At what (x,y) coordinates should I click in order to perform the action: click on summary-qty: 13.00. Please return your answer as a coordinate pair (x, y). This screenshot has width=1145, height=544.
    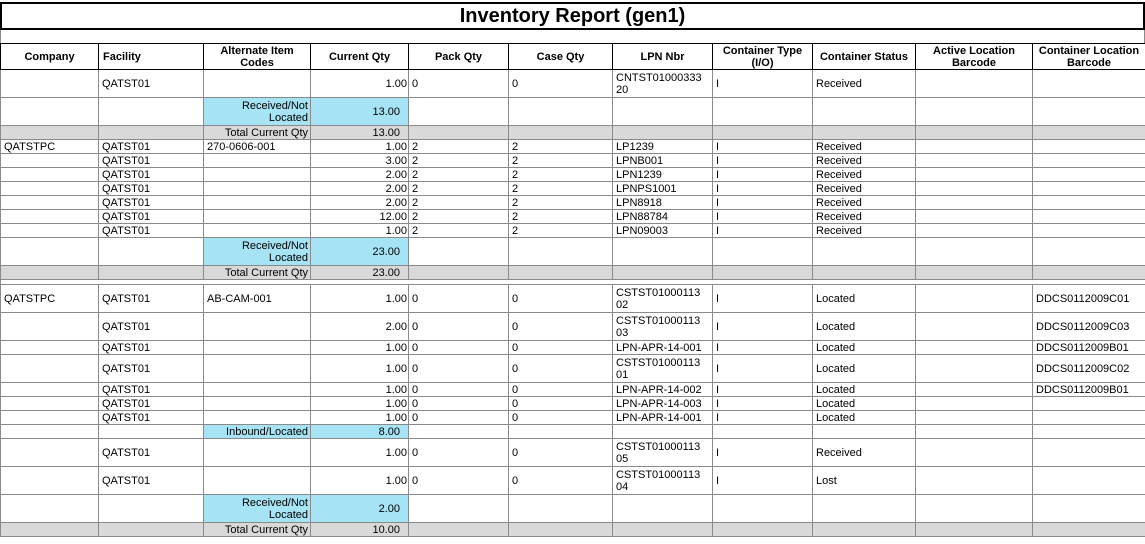
    Looking at the image, I should click on (360, 112).